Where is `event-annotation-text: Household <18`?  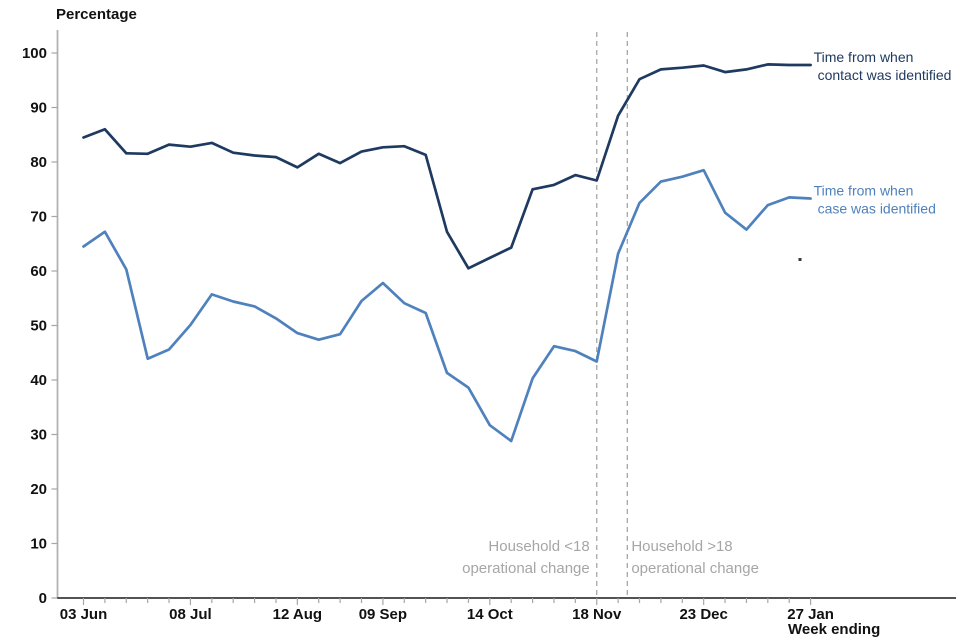
event-annotation-text: Household <18 is located at coordinates (538, 546).